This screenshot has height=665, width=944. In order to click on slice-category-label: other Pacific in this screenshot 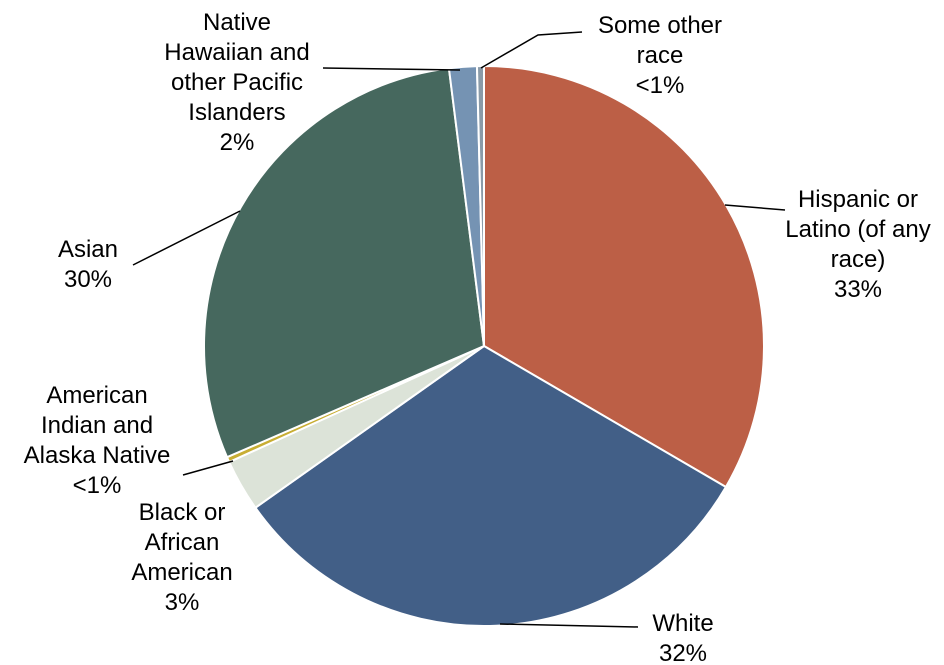, I will do `click(237, 82)`.